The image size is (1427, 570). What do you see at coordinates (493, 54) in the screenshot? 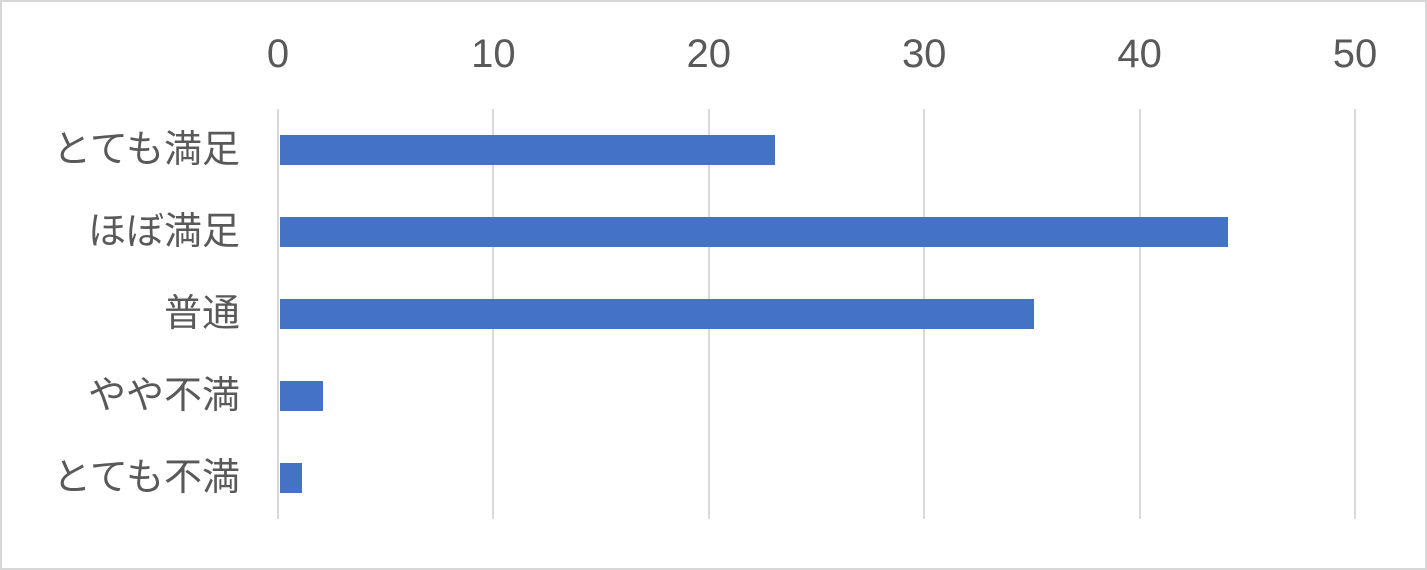
I see `x-tick-label-10: 10` at bounding box center [493, 54].